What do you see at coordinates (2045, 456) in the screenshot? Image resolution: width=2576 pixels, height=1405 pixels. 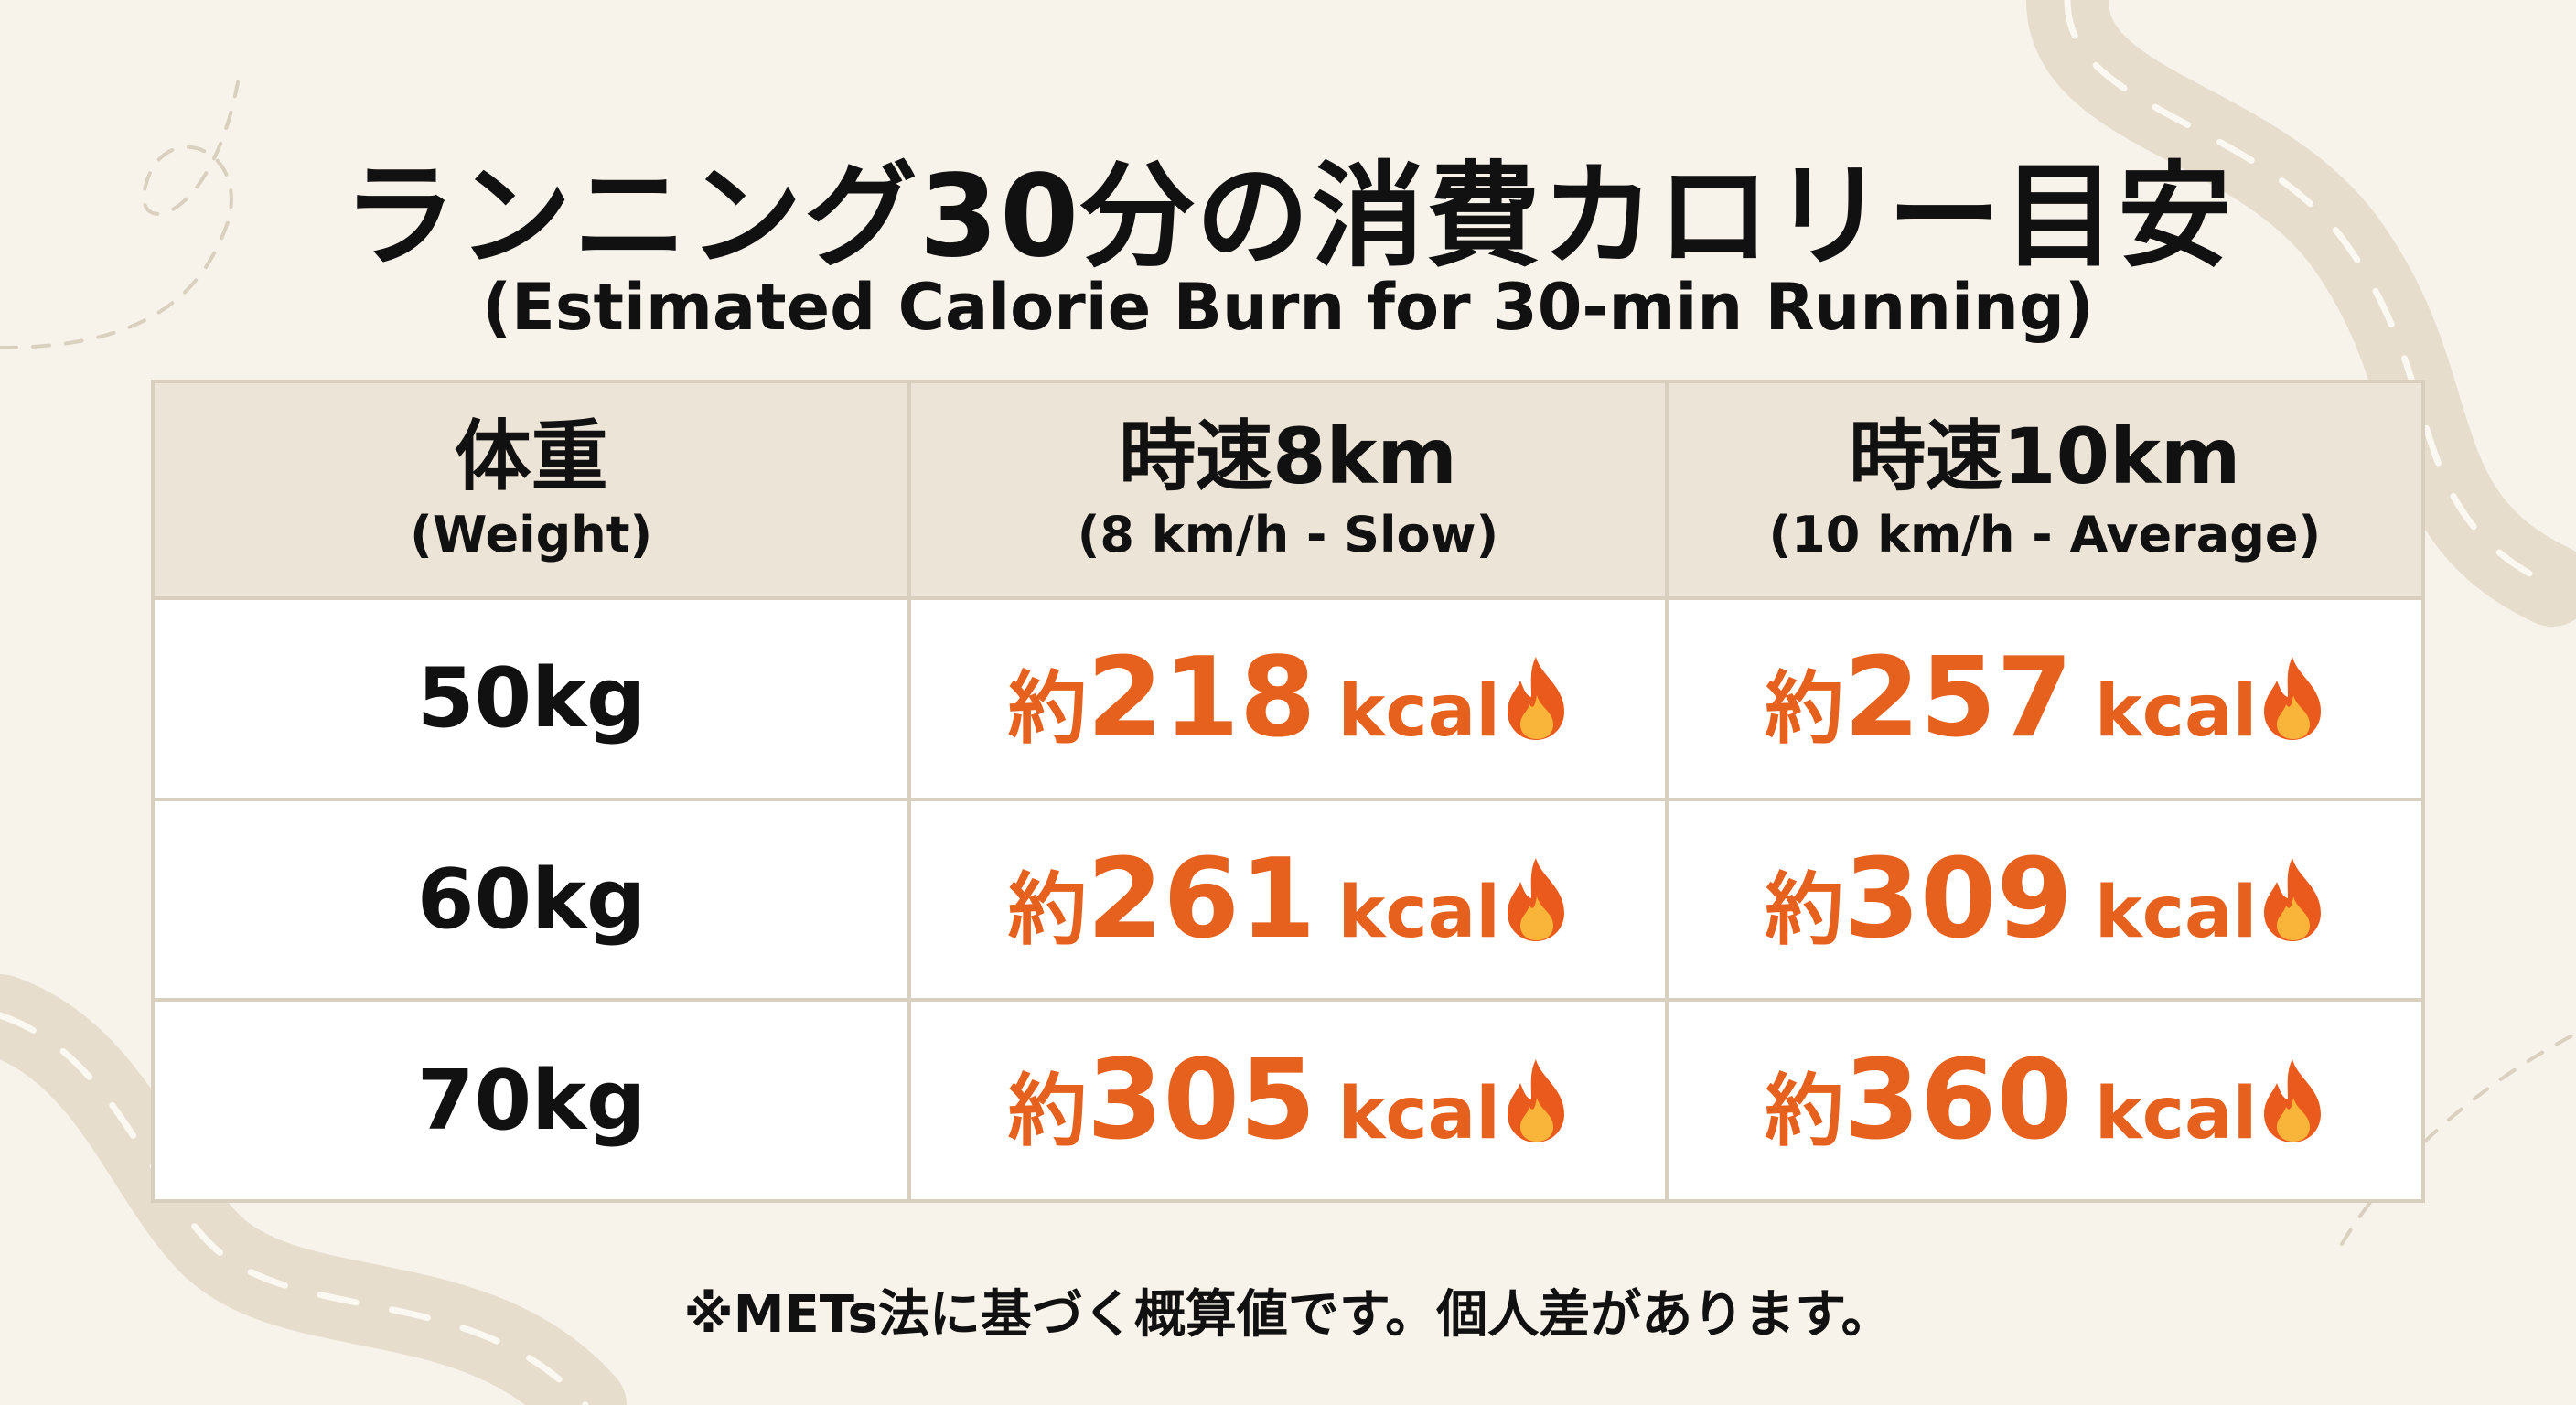 I see `header-label: 時速10km` at bounding box center [2045, 456].